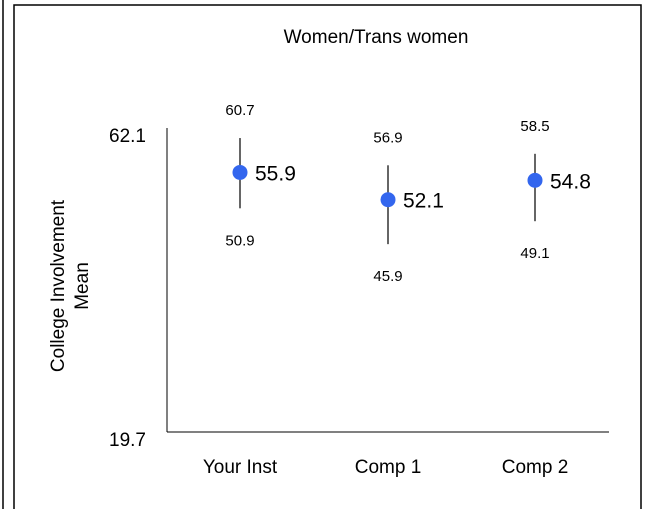 The height and width of the screenshot is (509, 647). What do you see at coordinates (239, 110) in the screenshot?
I see `upper-label-1: 60.7` at bounding box center [239, 110].